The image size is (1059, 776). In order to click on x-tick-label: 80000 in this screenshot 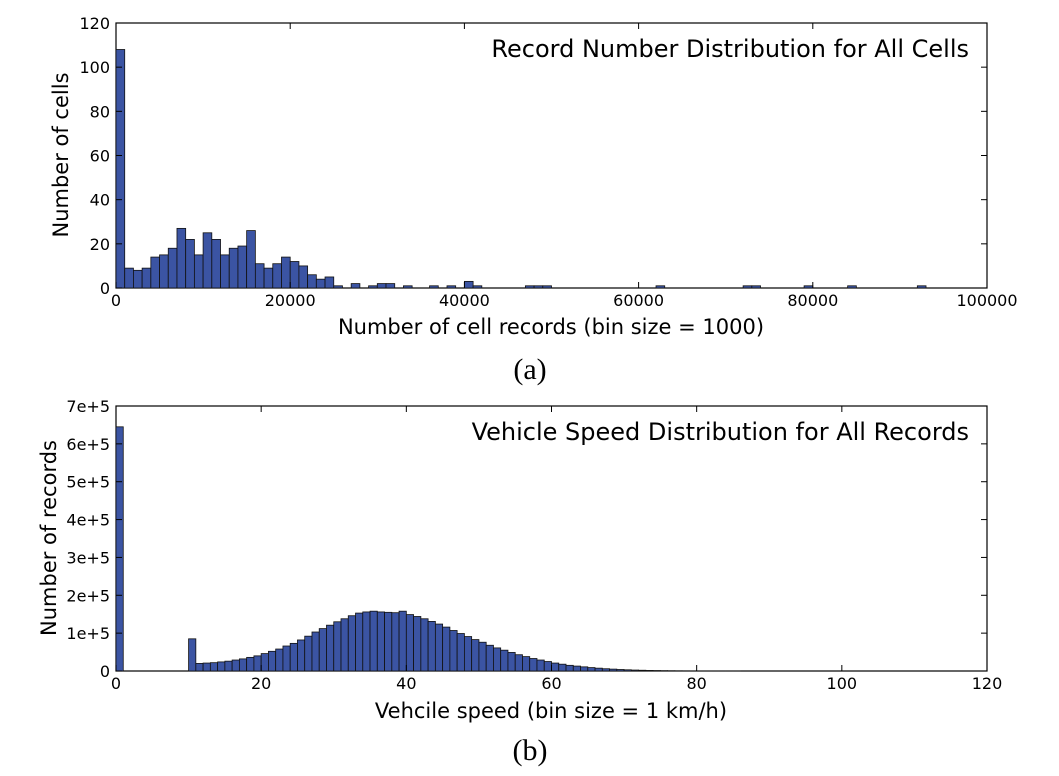, I will do `click(812, 300)`.